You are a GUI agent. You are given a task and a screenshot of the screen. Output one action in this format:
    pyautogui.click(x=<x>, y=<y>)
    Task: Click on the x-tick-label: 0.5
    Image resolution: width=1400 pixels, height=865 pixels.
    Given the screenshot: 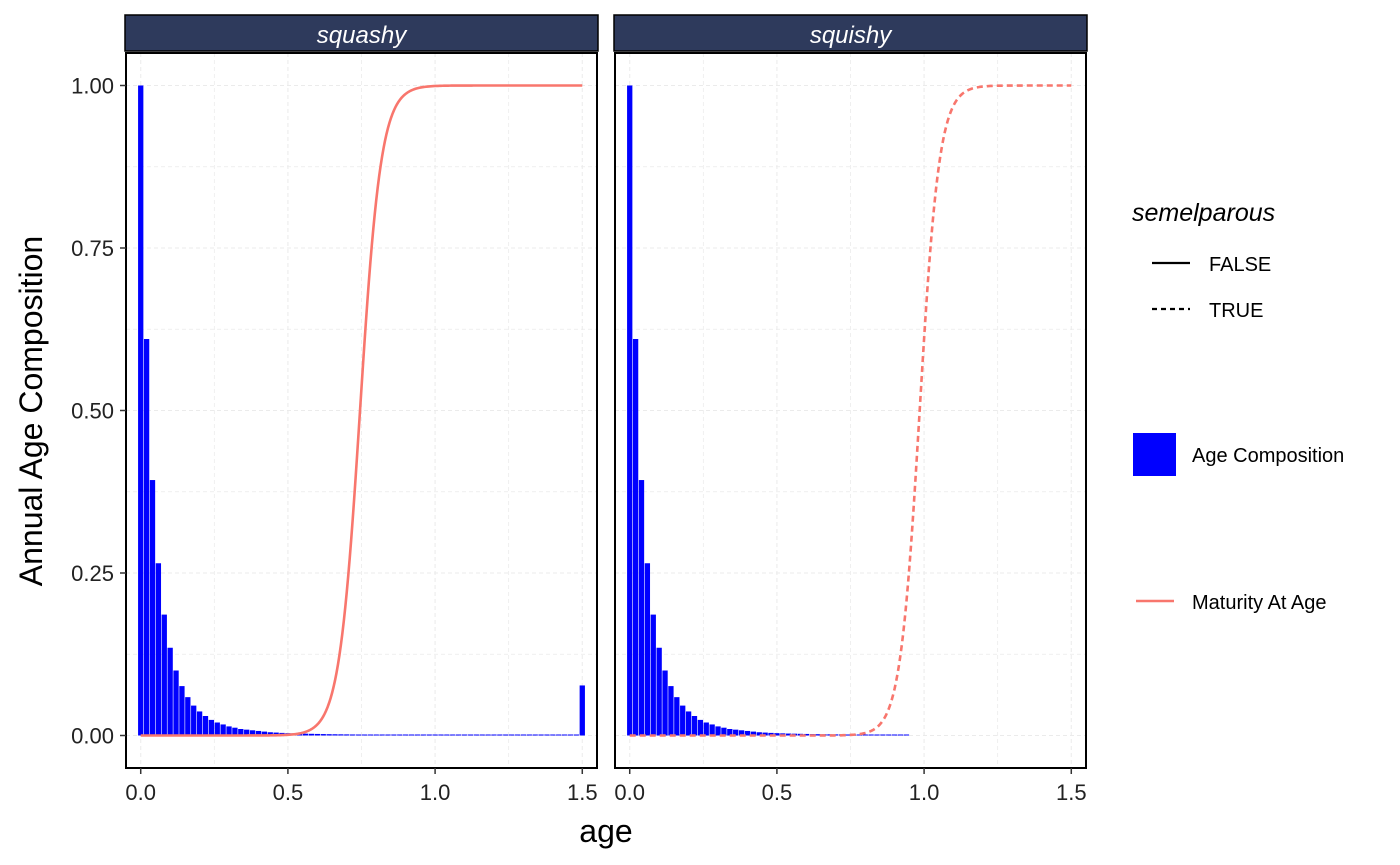 What is the action you would take?
    pyautogui.click(x=288, y=792)
    